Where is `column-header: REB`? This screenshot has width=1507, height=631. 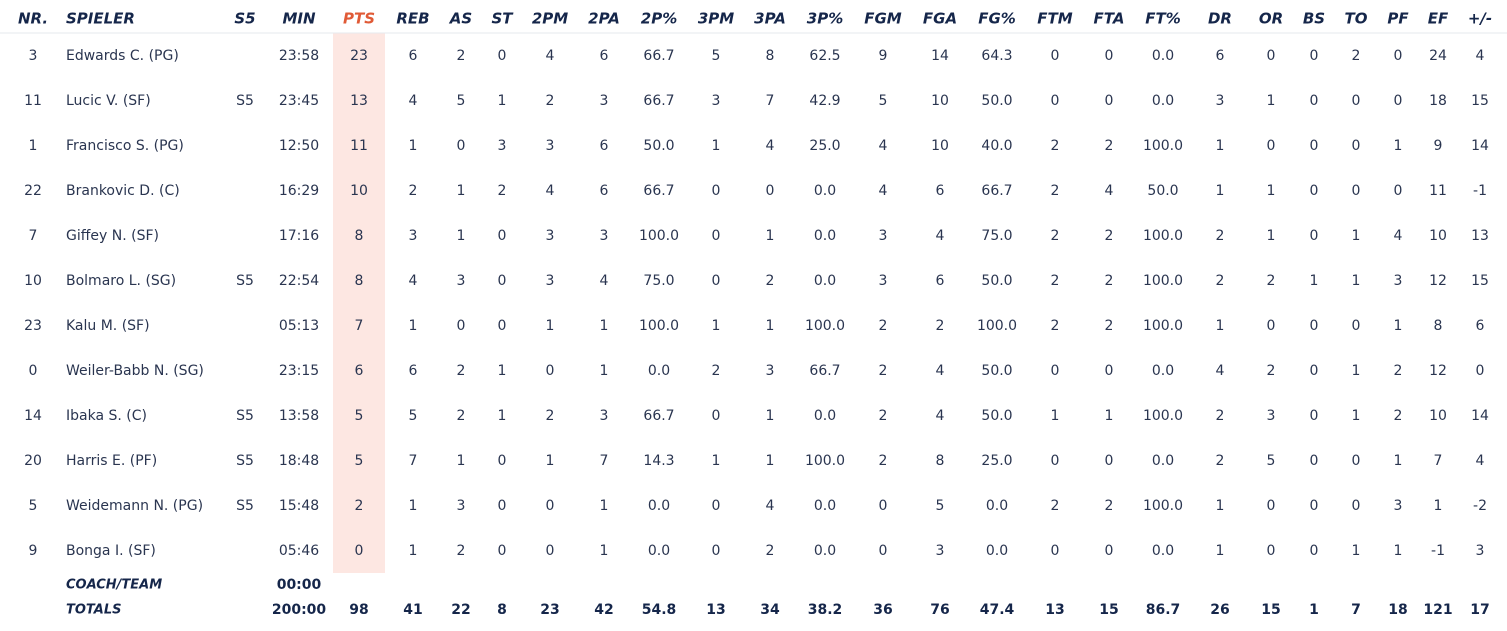 column-header: REB is located at coordinates (412, 19).